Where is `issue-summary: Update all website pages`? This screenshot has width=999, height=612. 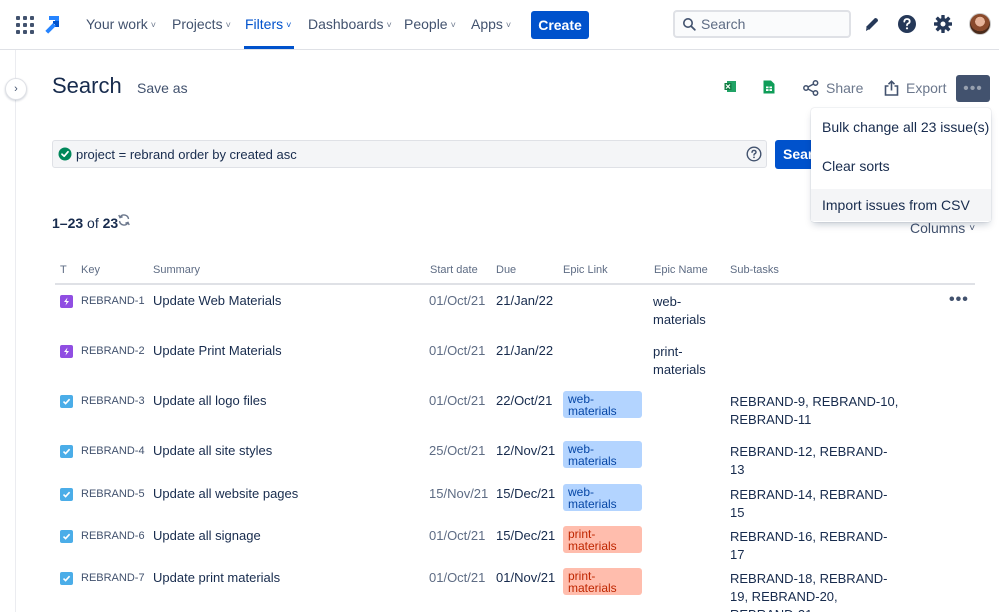
issue-summary: Update all website pages is located at coordinates (226, 493).